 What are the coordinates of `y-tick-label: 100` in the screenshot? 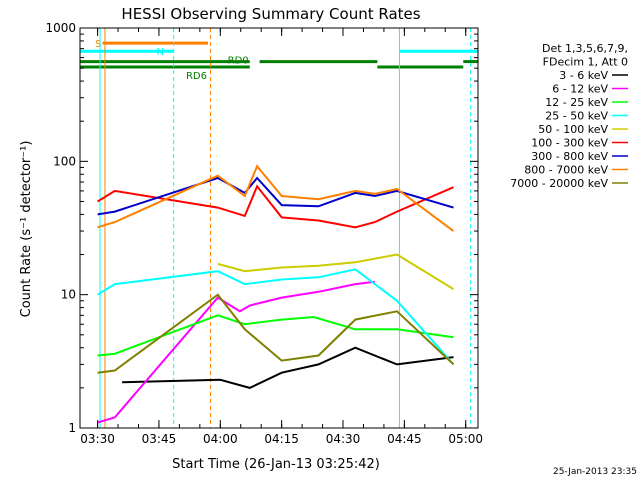 It's located at (64, 161).